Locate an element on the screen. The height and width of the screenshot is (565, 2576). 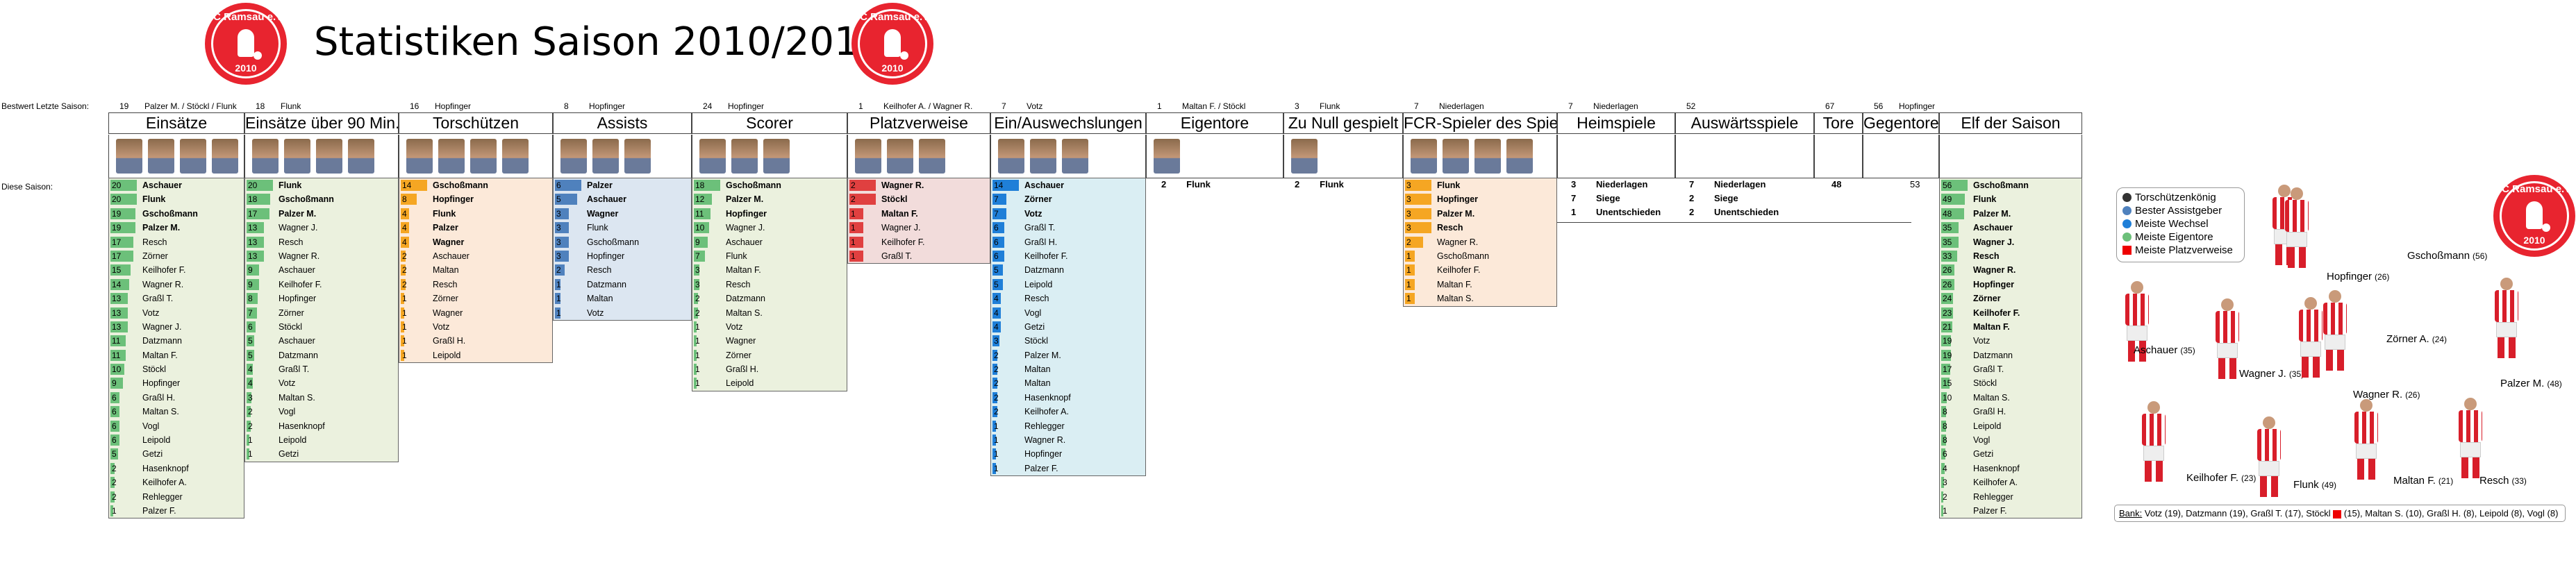
table-row: 13 Wagner J. is located at coordinates (321, 228).